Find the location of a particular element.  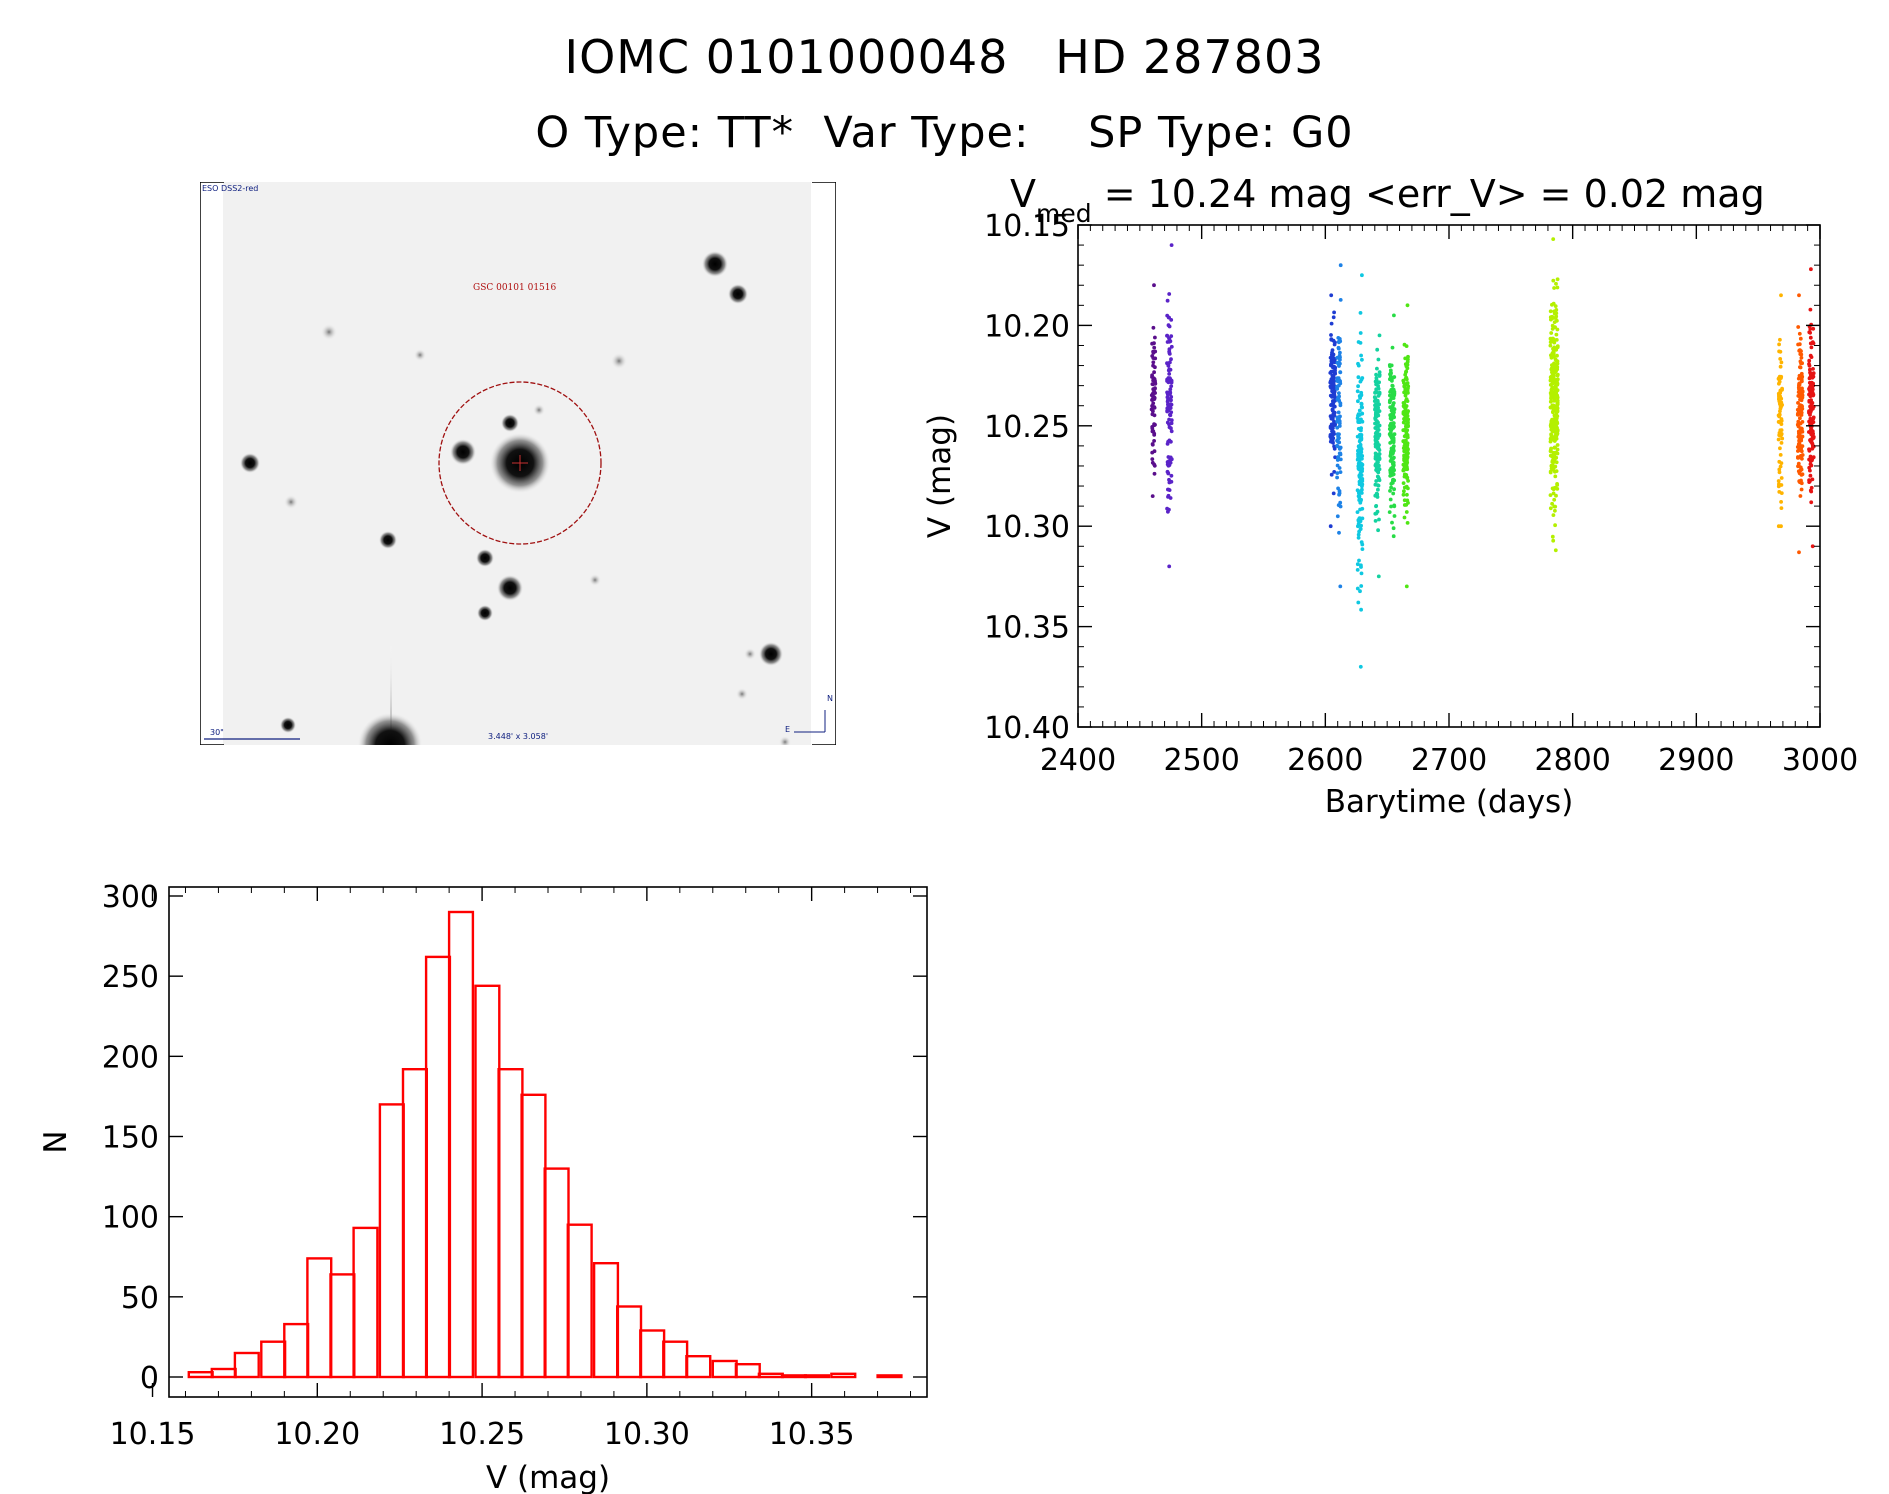

target-label: GSC 00101 01516 is located at coordinates (514, 288).